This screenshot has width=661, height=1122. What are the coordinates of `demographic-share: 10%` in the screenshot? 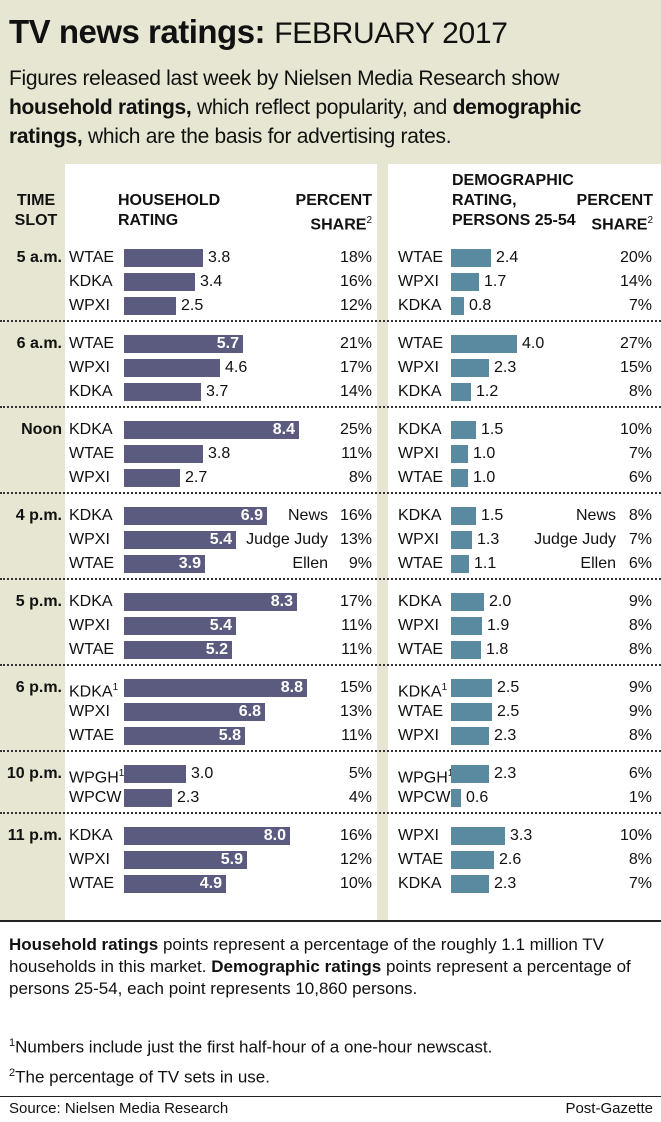 It's located at (635, 835).